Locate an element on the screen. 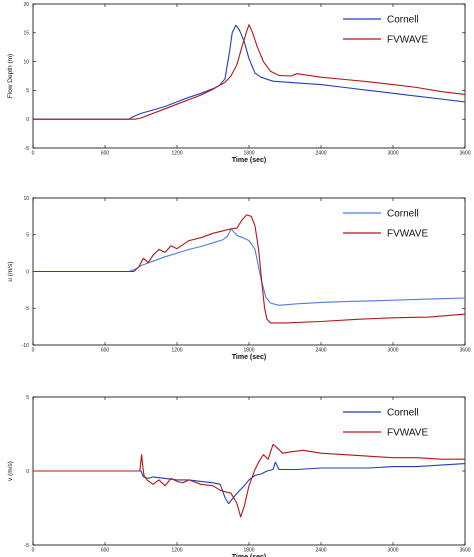  y-axis-label: v (m/s) is located at coordinates (10, 471).